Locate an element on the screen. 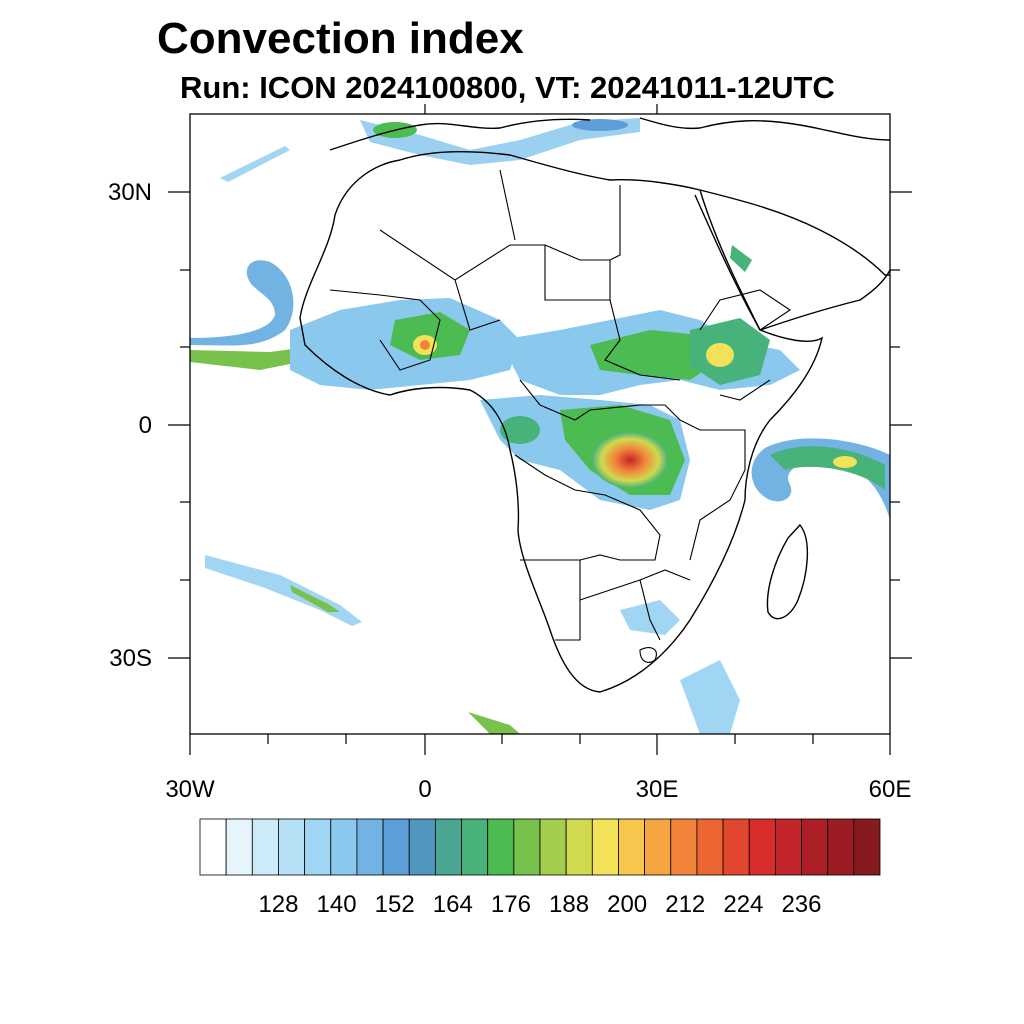 This screenshot has height=1024, width=1024. x-tick-label: 30W is located at coordinates (190, 789).